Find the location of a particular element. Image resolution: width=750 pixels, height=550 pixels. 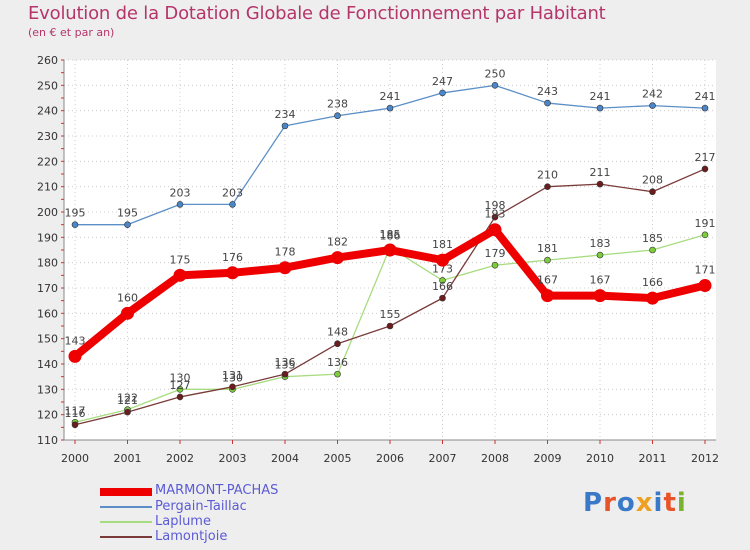

data-label-marmont-pachas: 182 is located at coordinates (337, 242).